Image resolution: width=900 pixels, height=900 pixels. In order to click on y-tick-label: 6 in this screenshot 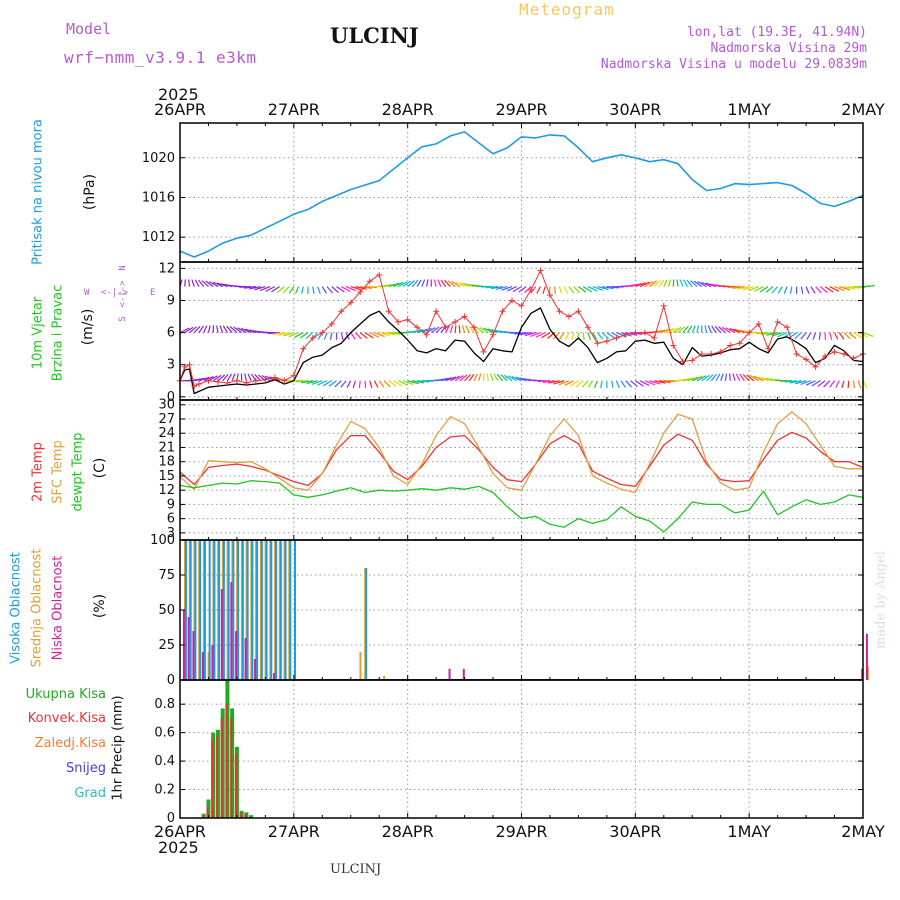, I will do `click(171, 333)`.